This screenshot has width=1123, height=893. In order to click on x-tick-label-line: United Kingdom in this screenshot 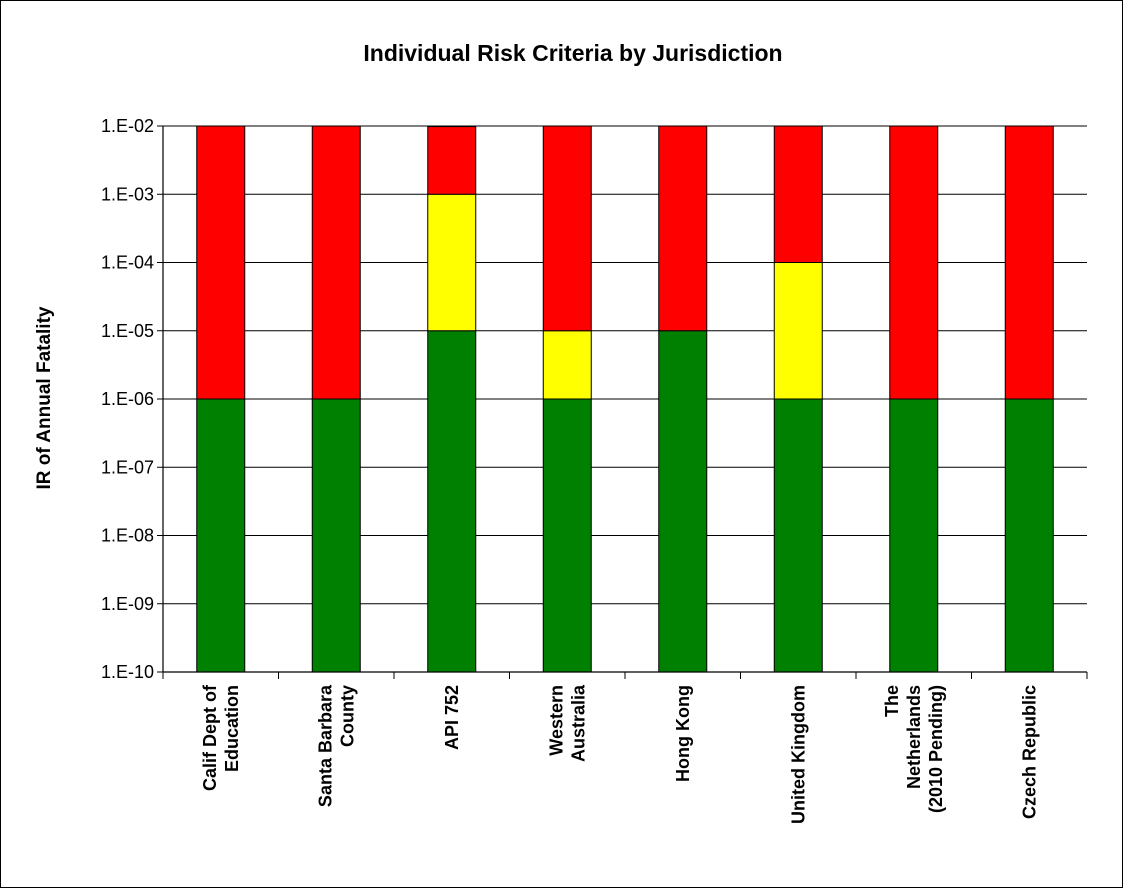, I will do `click(798, 754)`.